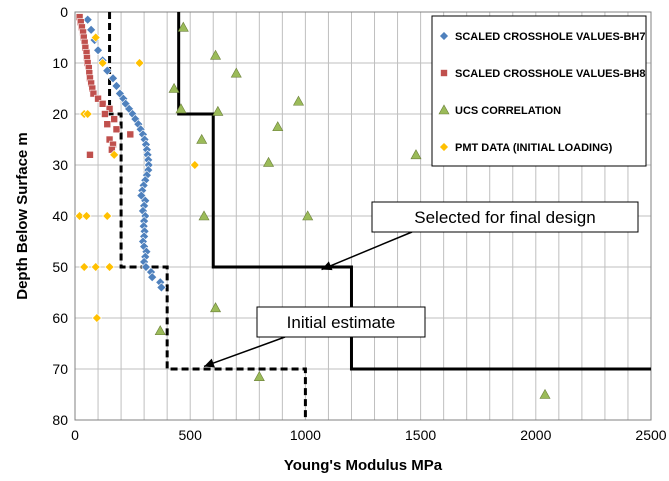  What do you see at coordinates (60, 114) in the screenshot?
I see `y-tick-label: 20` at bounding box center [60, 114].